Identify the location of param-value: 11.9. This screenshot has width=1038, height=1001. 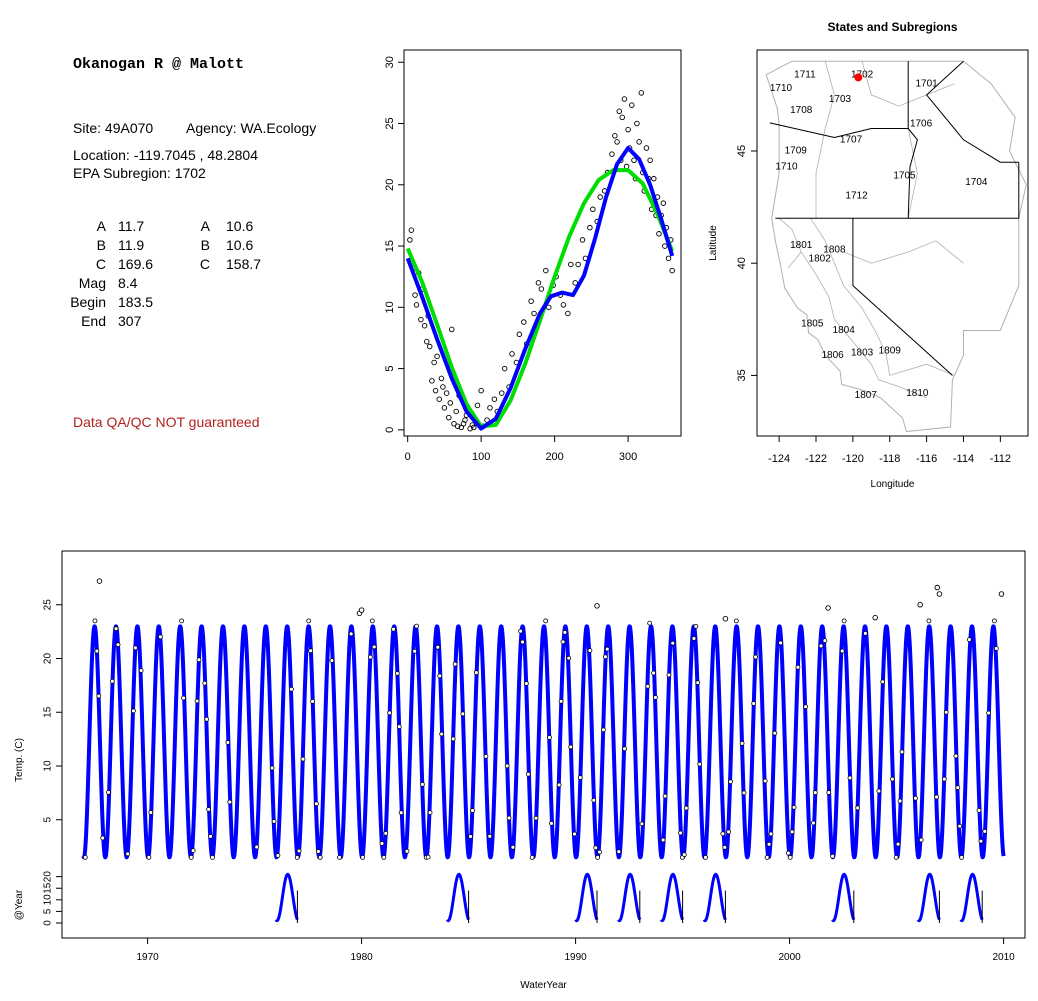
(131, 245).